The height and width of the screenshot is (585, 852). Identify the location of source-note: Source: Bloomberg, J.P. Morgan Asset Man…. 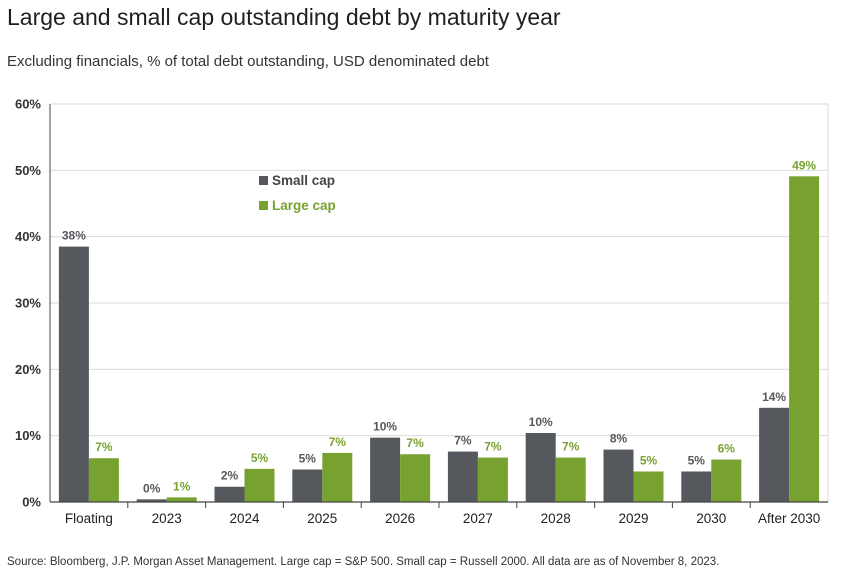
(363, 562).